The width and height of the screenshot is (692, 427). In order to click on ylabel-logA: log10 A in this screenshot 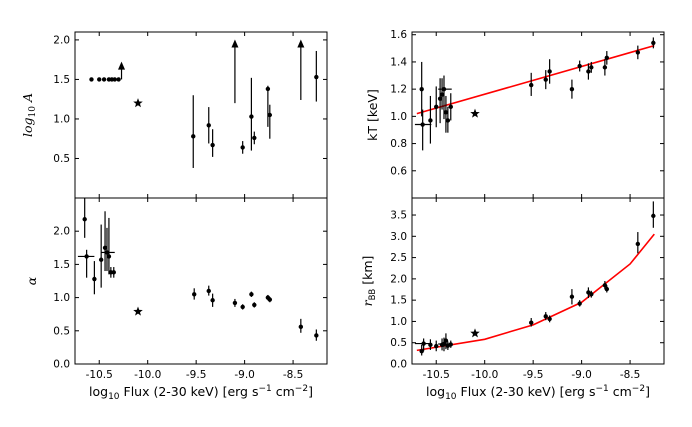, I will do `click(29, 115)`.